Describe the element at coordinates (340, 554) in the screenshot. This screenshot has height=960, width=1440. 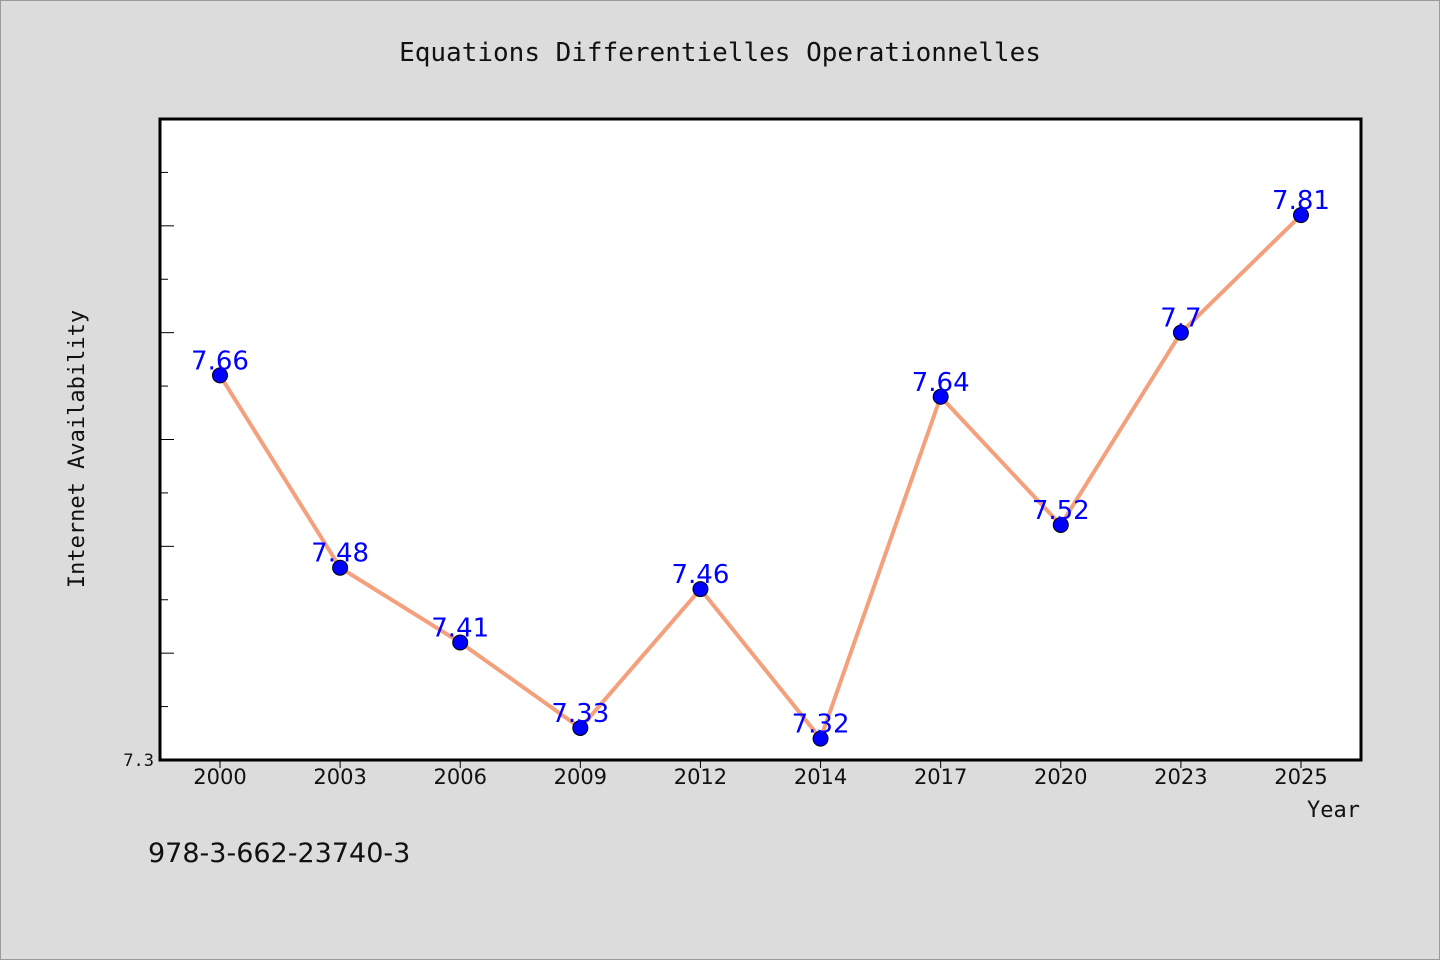
I see `data-label: 7.48` at that location.